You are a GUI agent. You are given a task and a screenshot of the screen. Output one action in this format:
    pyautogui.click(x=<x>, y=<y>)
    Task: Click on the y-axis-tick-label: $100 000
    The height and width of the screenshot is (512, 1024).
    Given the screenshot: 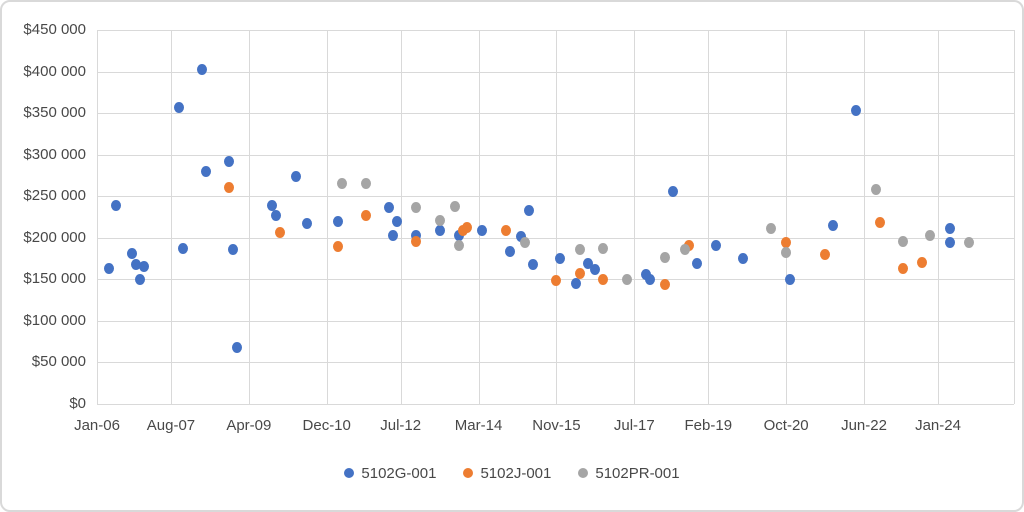 What is the action you would take?
    pyautogui.click(x=54, y=320)
    